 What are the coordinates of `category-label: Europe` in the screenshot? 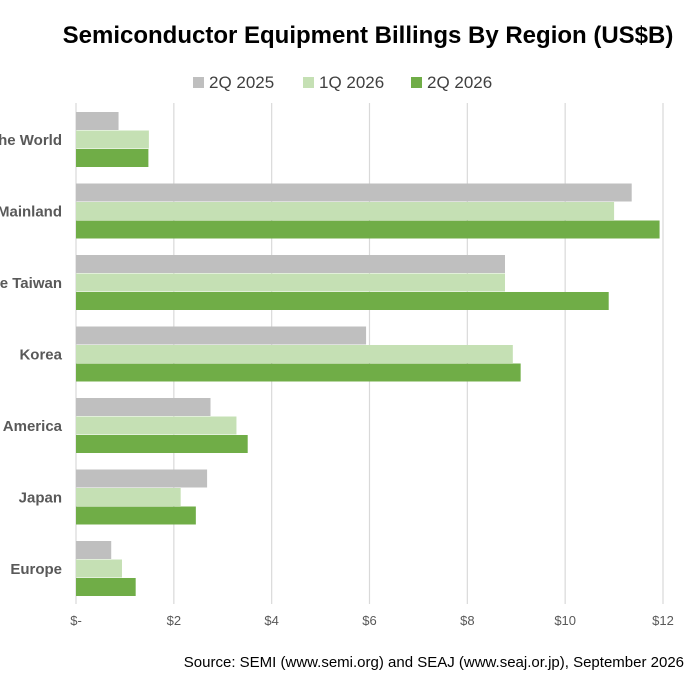 It's located at (36, 569).